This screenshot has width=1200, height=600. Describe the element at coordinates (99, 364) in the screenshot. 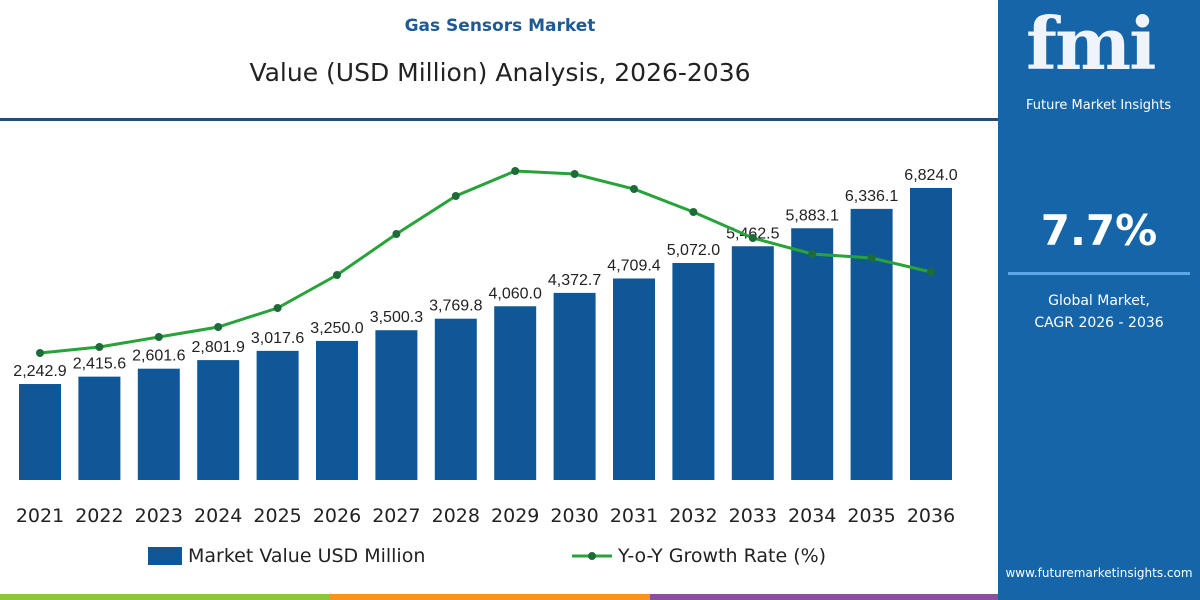

I see `bar-label-2022: 2,415.6` at that location.